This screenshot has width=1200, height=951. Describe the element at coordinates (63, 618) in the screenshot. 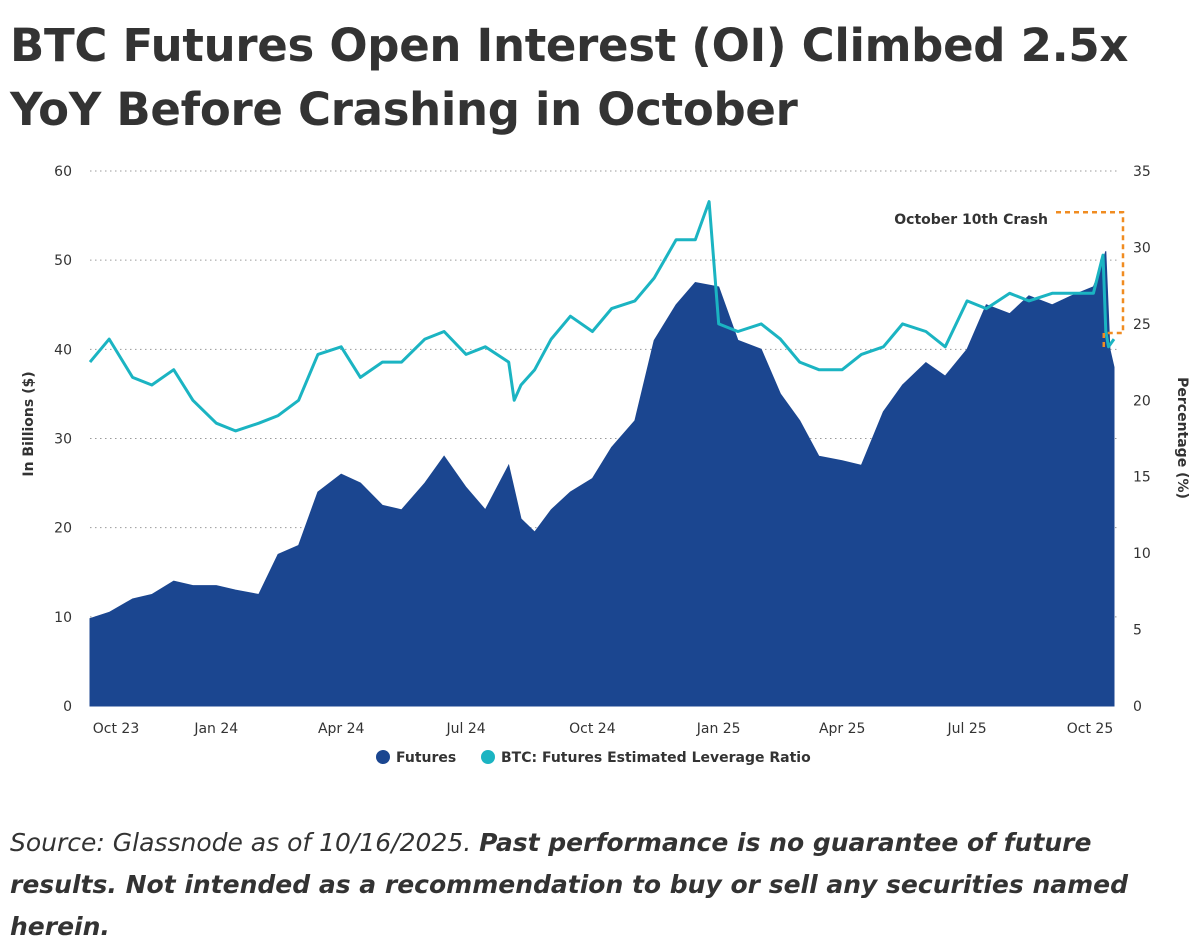

I see `left-axis-tick-label: 10` at that location.